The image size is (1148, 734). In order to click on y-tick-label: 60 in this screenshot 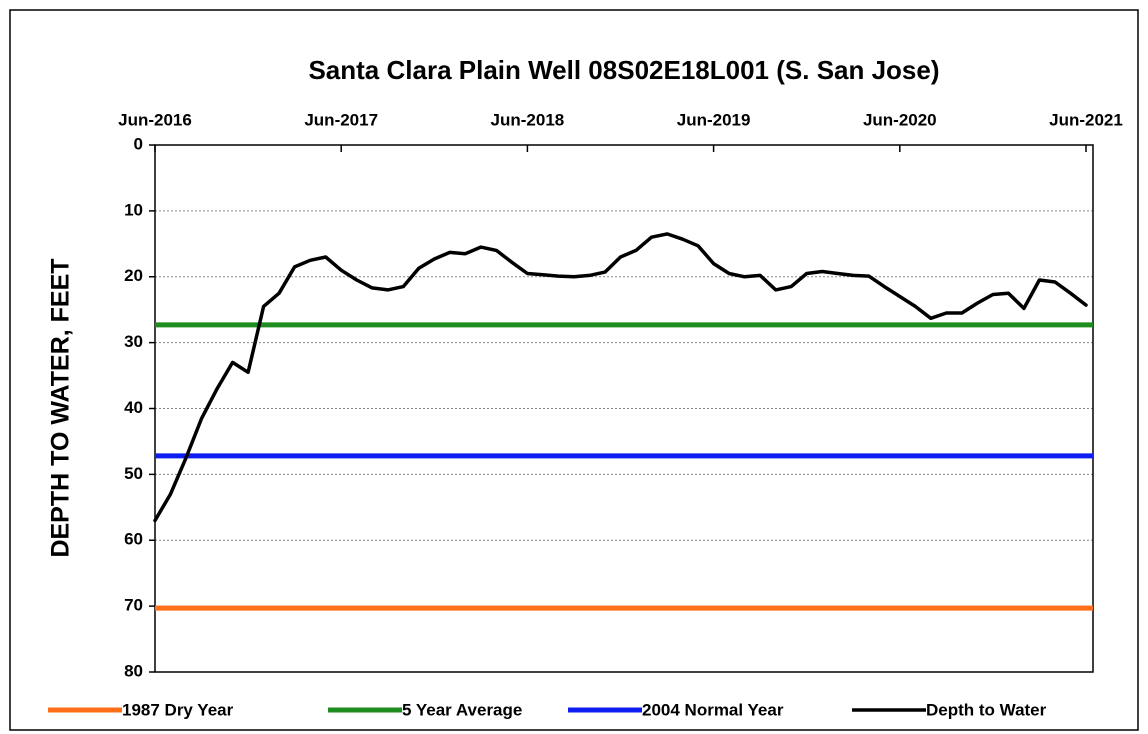, I will do `click(133, 539)`.